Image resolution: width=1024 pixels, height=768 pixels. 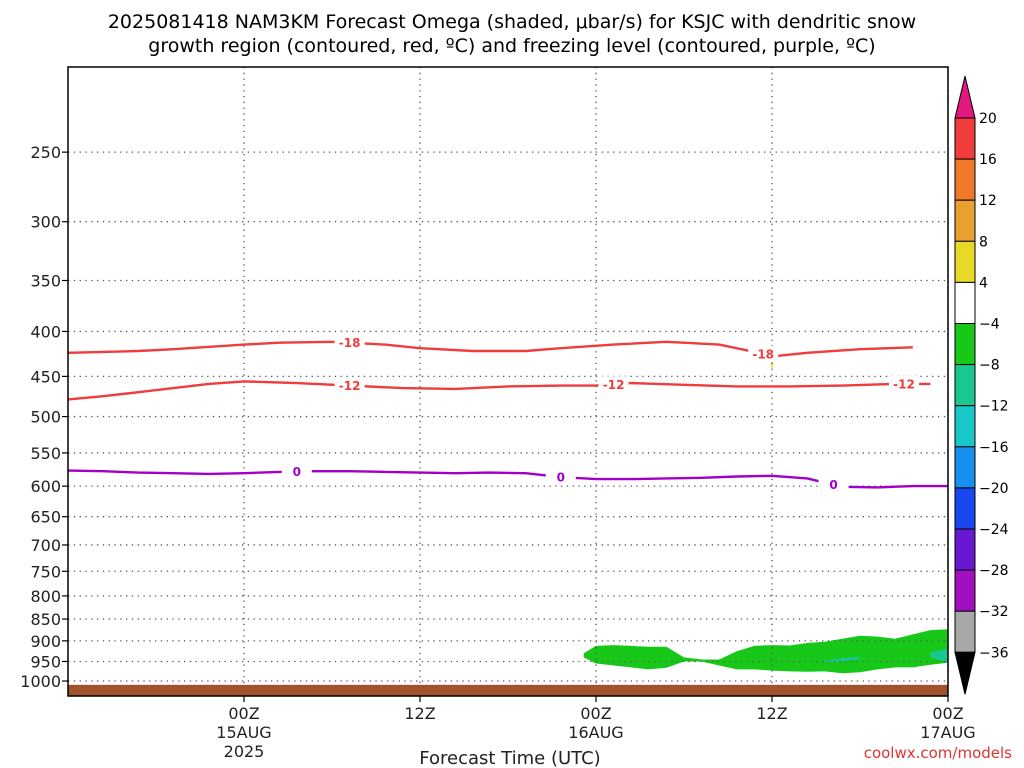 I want to click on colorbar-label-3: 8, so click(x=983, y=242).